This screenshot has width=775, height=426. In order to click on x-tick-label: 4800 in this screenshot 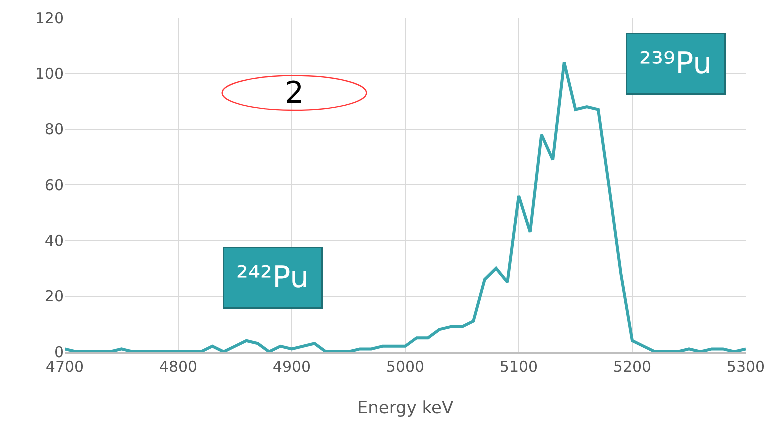, I will do `click(178, 367)`.